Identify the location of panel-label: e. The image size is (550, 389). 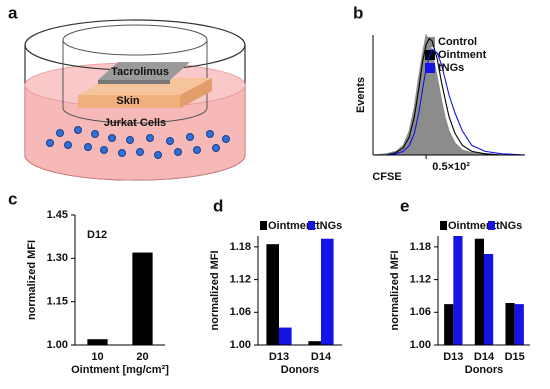
(404, 205).